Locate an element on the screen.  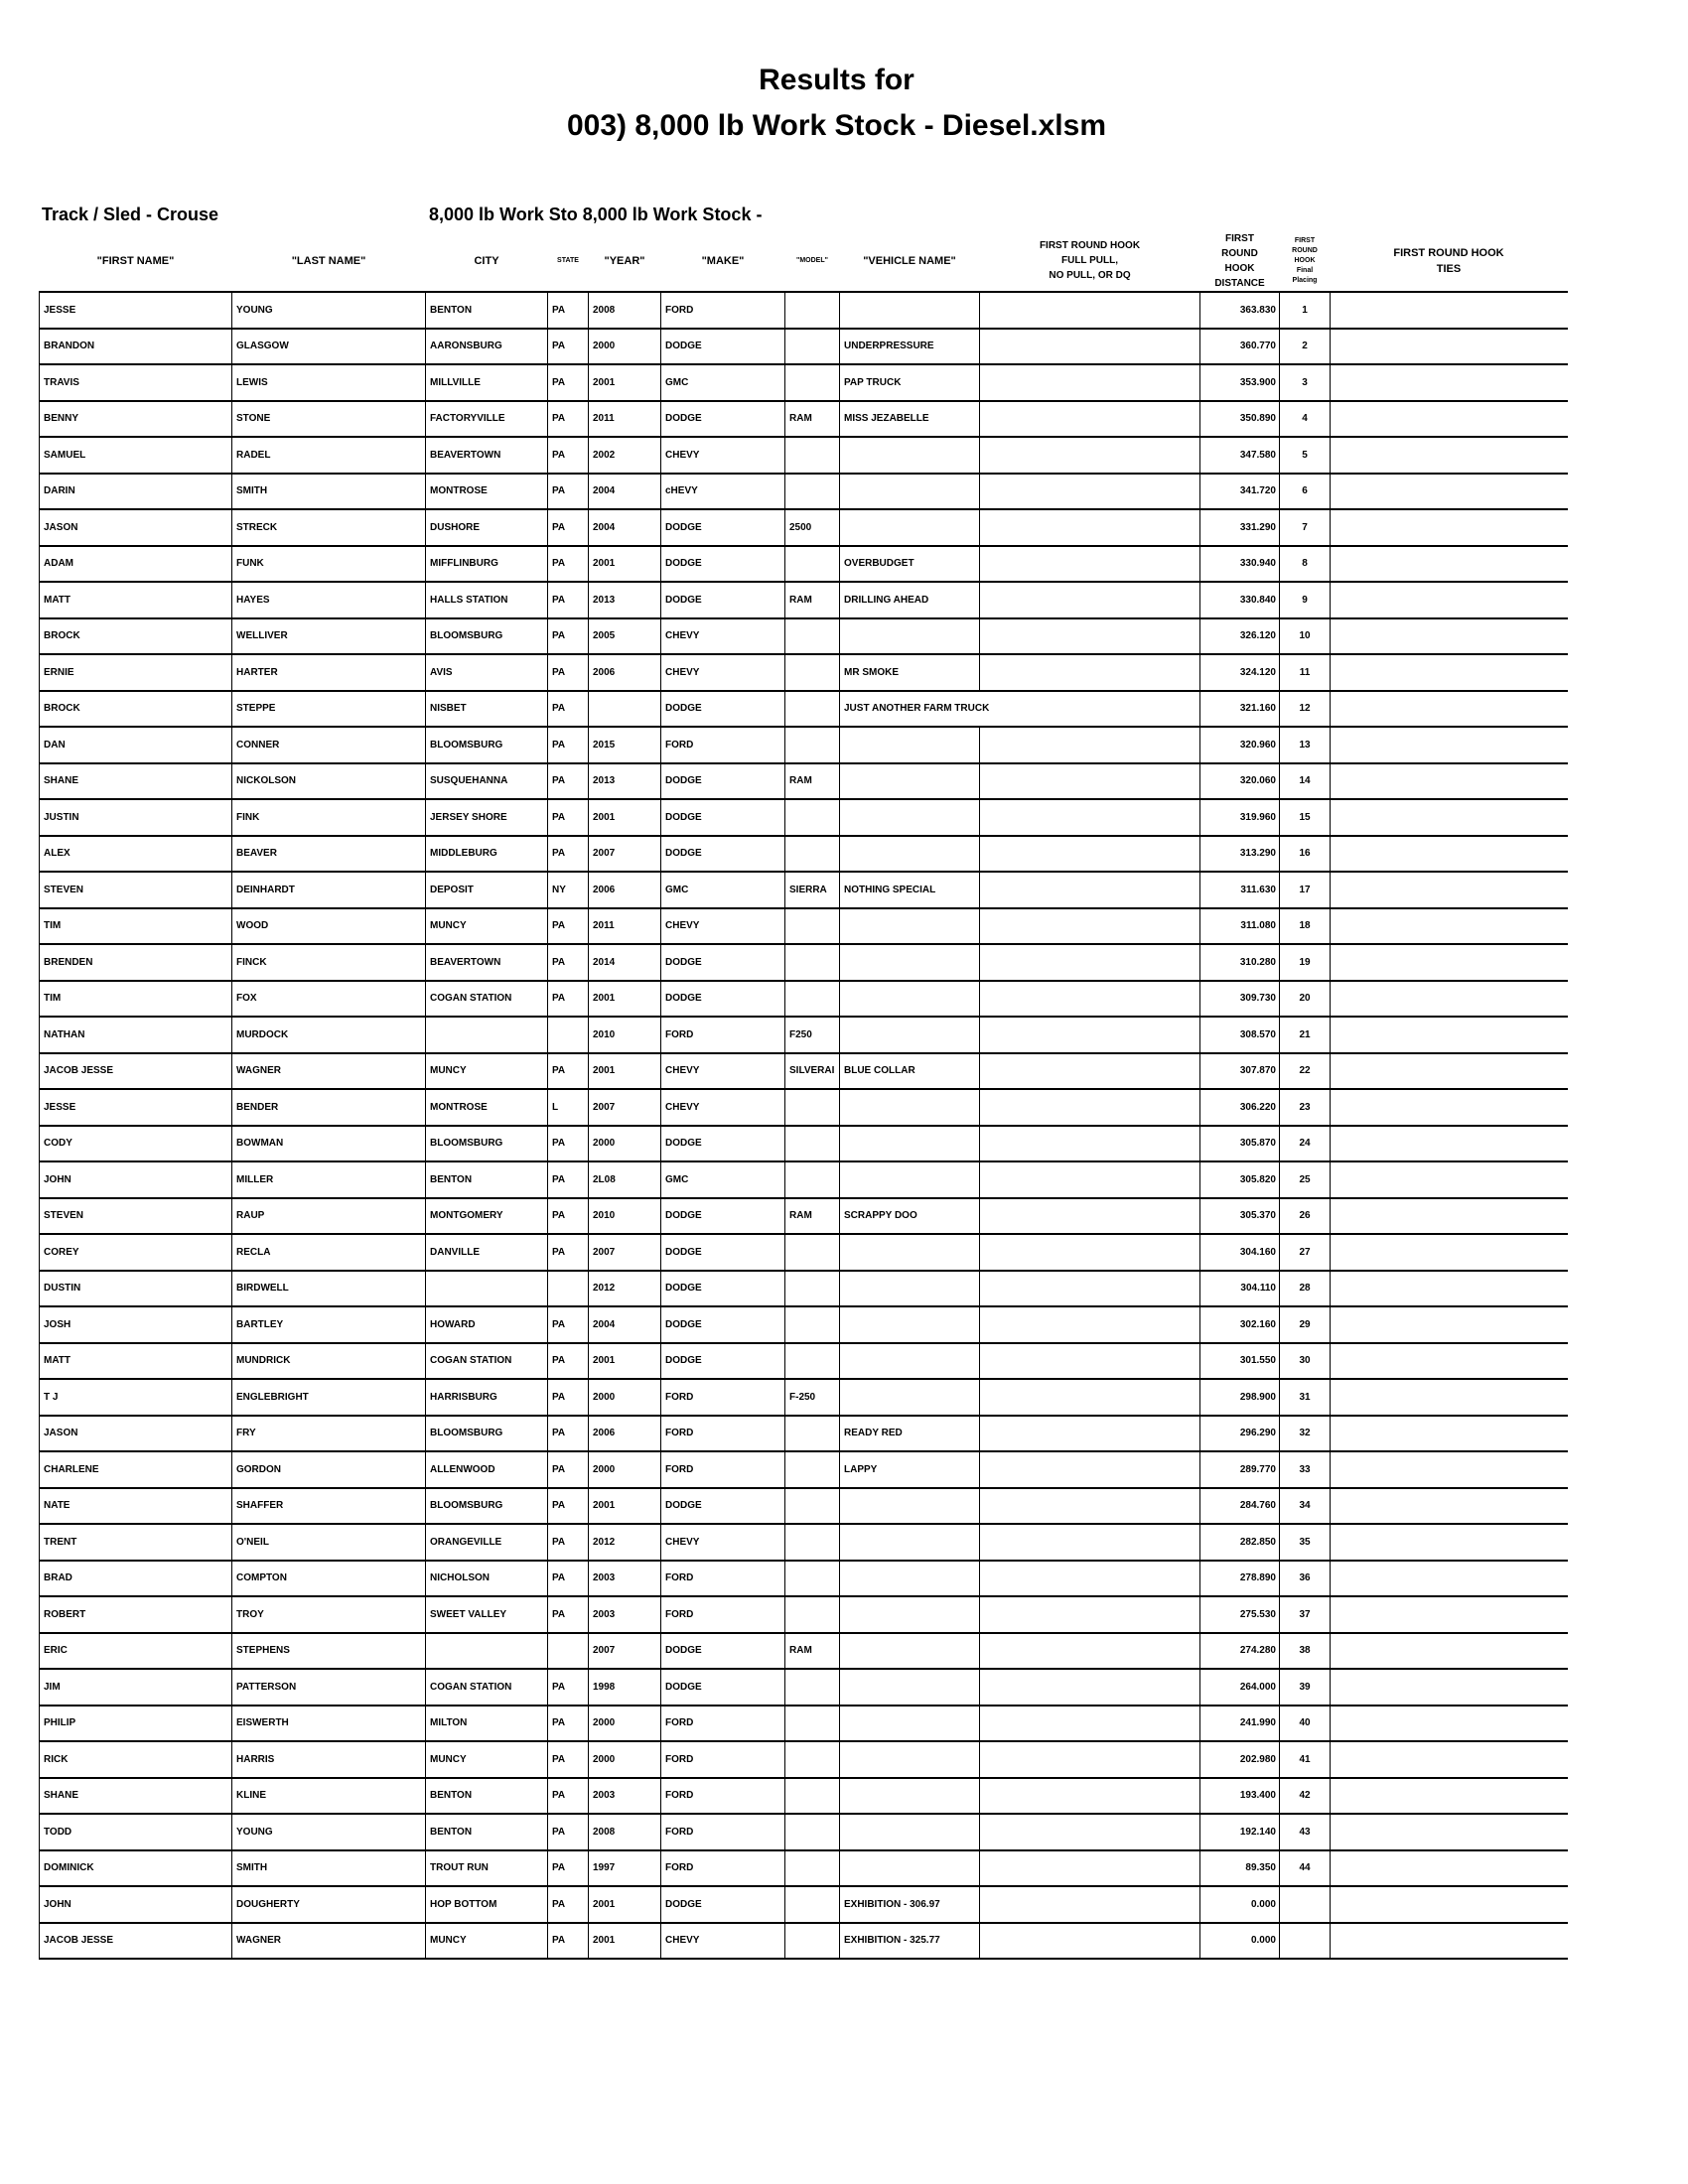
cell-state: L is located at coordinates (568, 1107).